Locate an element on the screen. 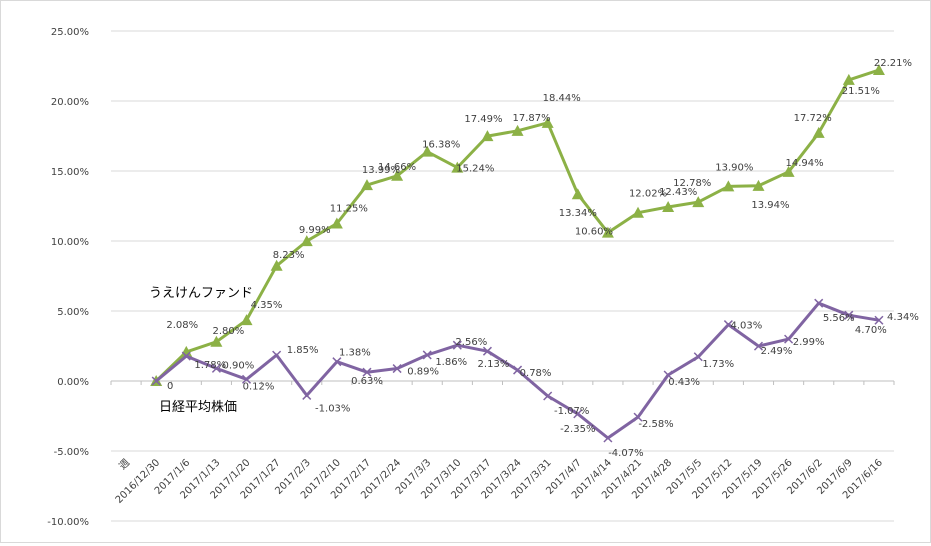 The image size is (931, 546). y-tick-label: 0.00% is located at coordinates (73, 382).